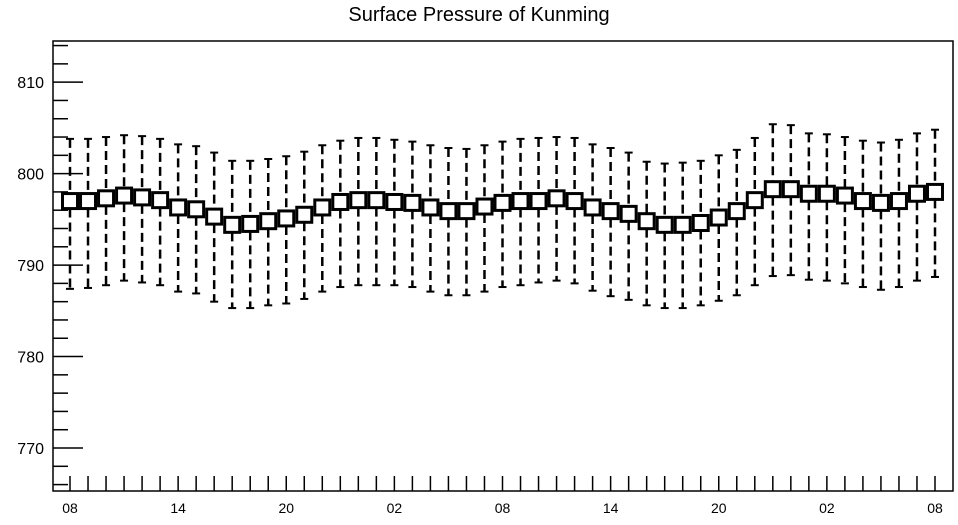 The width and height of the screenshot is (958, 525). Describe the element at coordinates (30, 358) in the screenshot. I see `y-tick-label: 780` at that location.